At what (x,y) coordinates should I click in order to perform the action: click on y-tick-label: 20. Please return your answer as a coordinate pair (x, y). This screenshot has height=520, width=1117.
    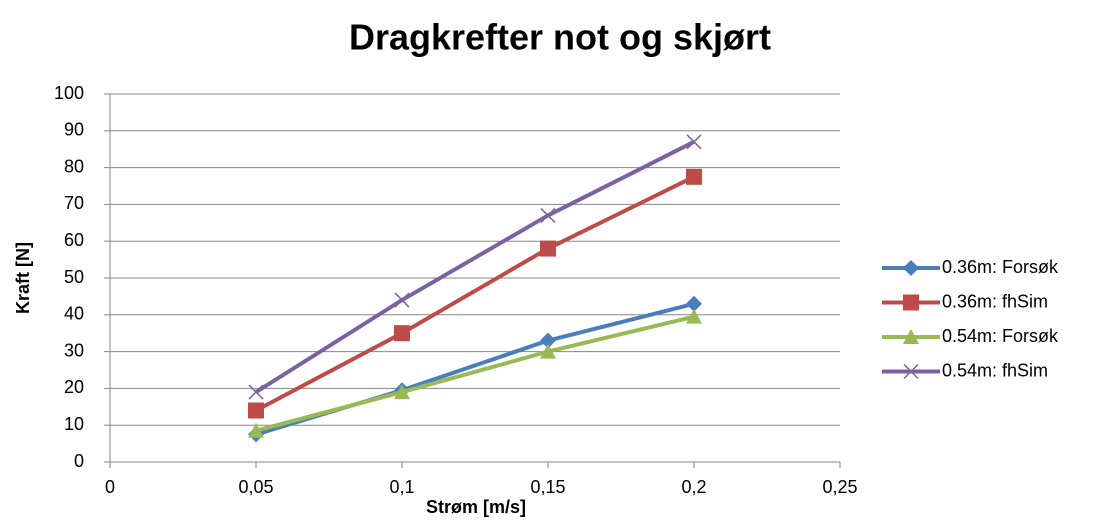
    Looking at the image, I should click on (74, 387).